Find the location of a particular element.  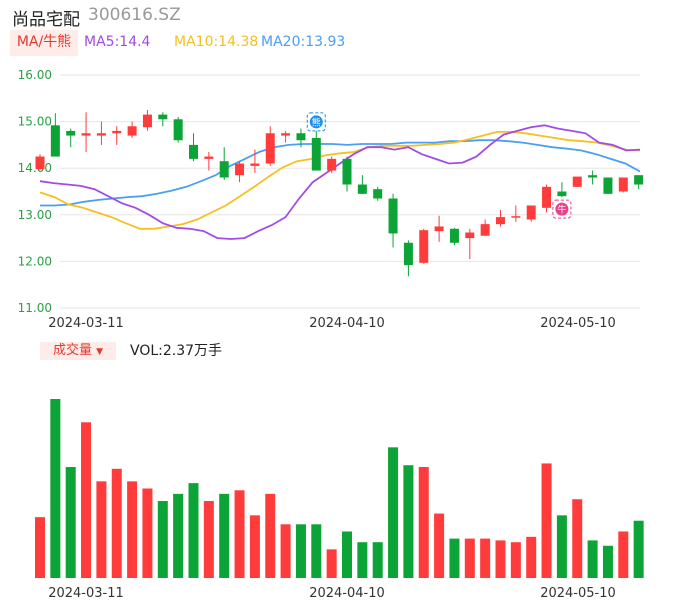

volume-x-tick-label: 2024-04-10 is located at coordinates (347, 593).